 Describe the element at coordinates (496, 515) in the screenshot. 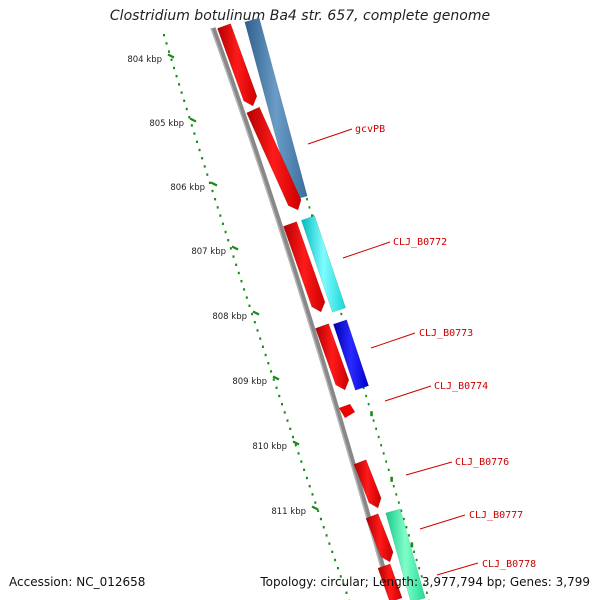

I see `gene-label: CLJ_B0777` at that location.